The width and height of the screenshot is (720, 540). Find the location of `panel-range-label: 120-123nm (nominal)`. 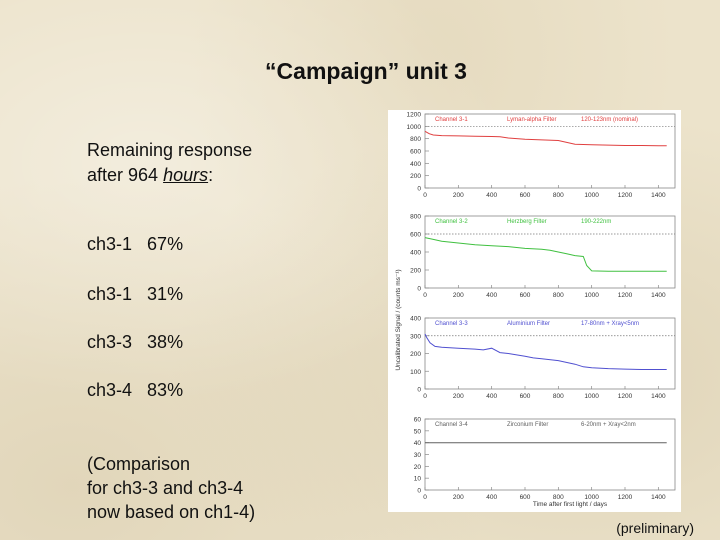

panel-range-label: 120-123nm (nominal) is located at coordinates (609, 120).